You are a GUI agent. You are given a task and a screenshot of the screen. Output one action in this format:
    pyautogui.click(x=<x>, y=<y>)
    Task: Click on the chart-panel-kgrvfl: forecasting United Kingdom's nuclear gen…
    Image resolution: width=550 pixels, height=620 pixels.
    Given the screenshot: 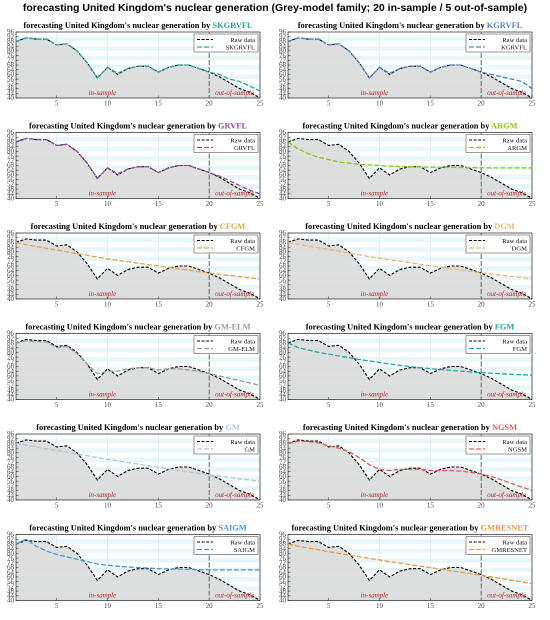 What is the action you would take?
    pyautogui.click(x=407, y=64)
    